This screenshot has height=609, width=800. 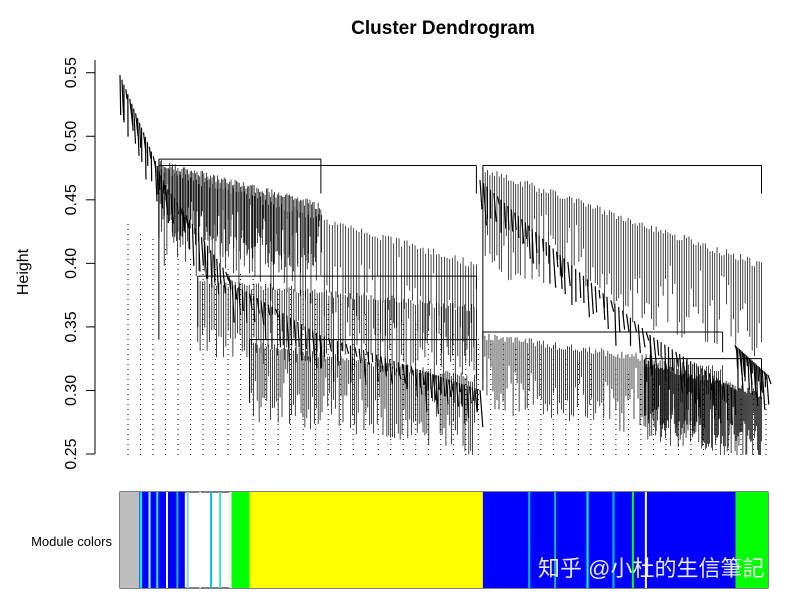 I want to click on y-tick-label: 0.35, so click(x=71, y=326).